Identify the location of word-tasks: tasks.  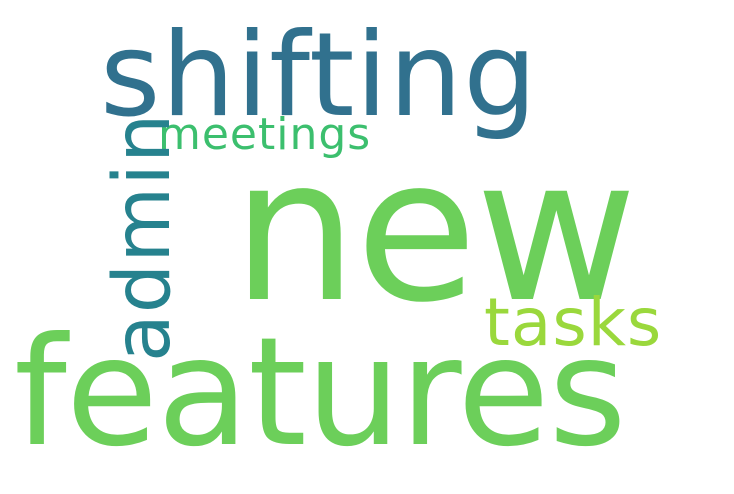
(573, 322).